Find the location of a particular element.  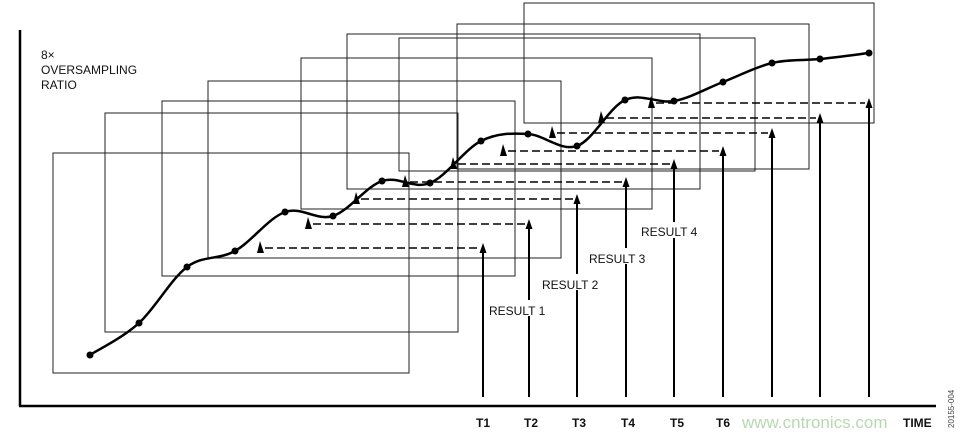

t4-label: T4 is located at coordinates (628, 423).